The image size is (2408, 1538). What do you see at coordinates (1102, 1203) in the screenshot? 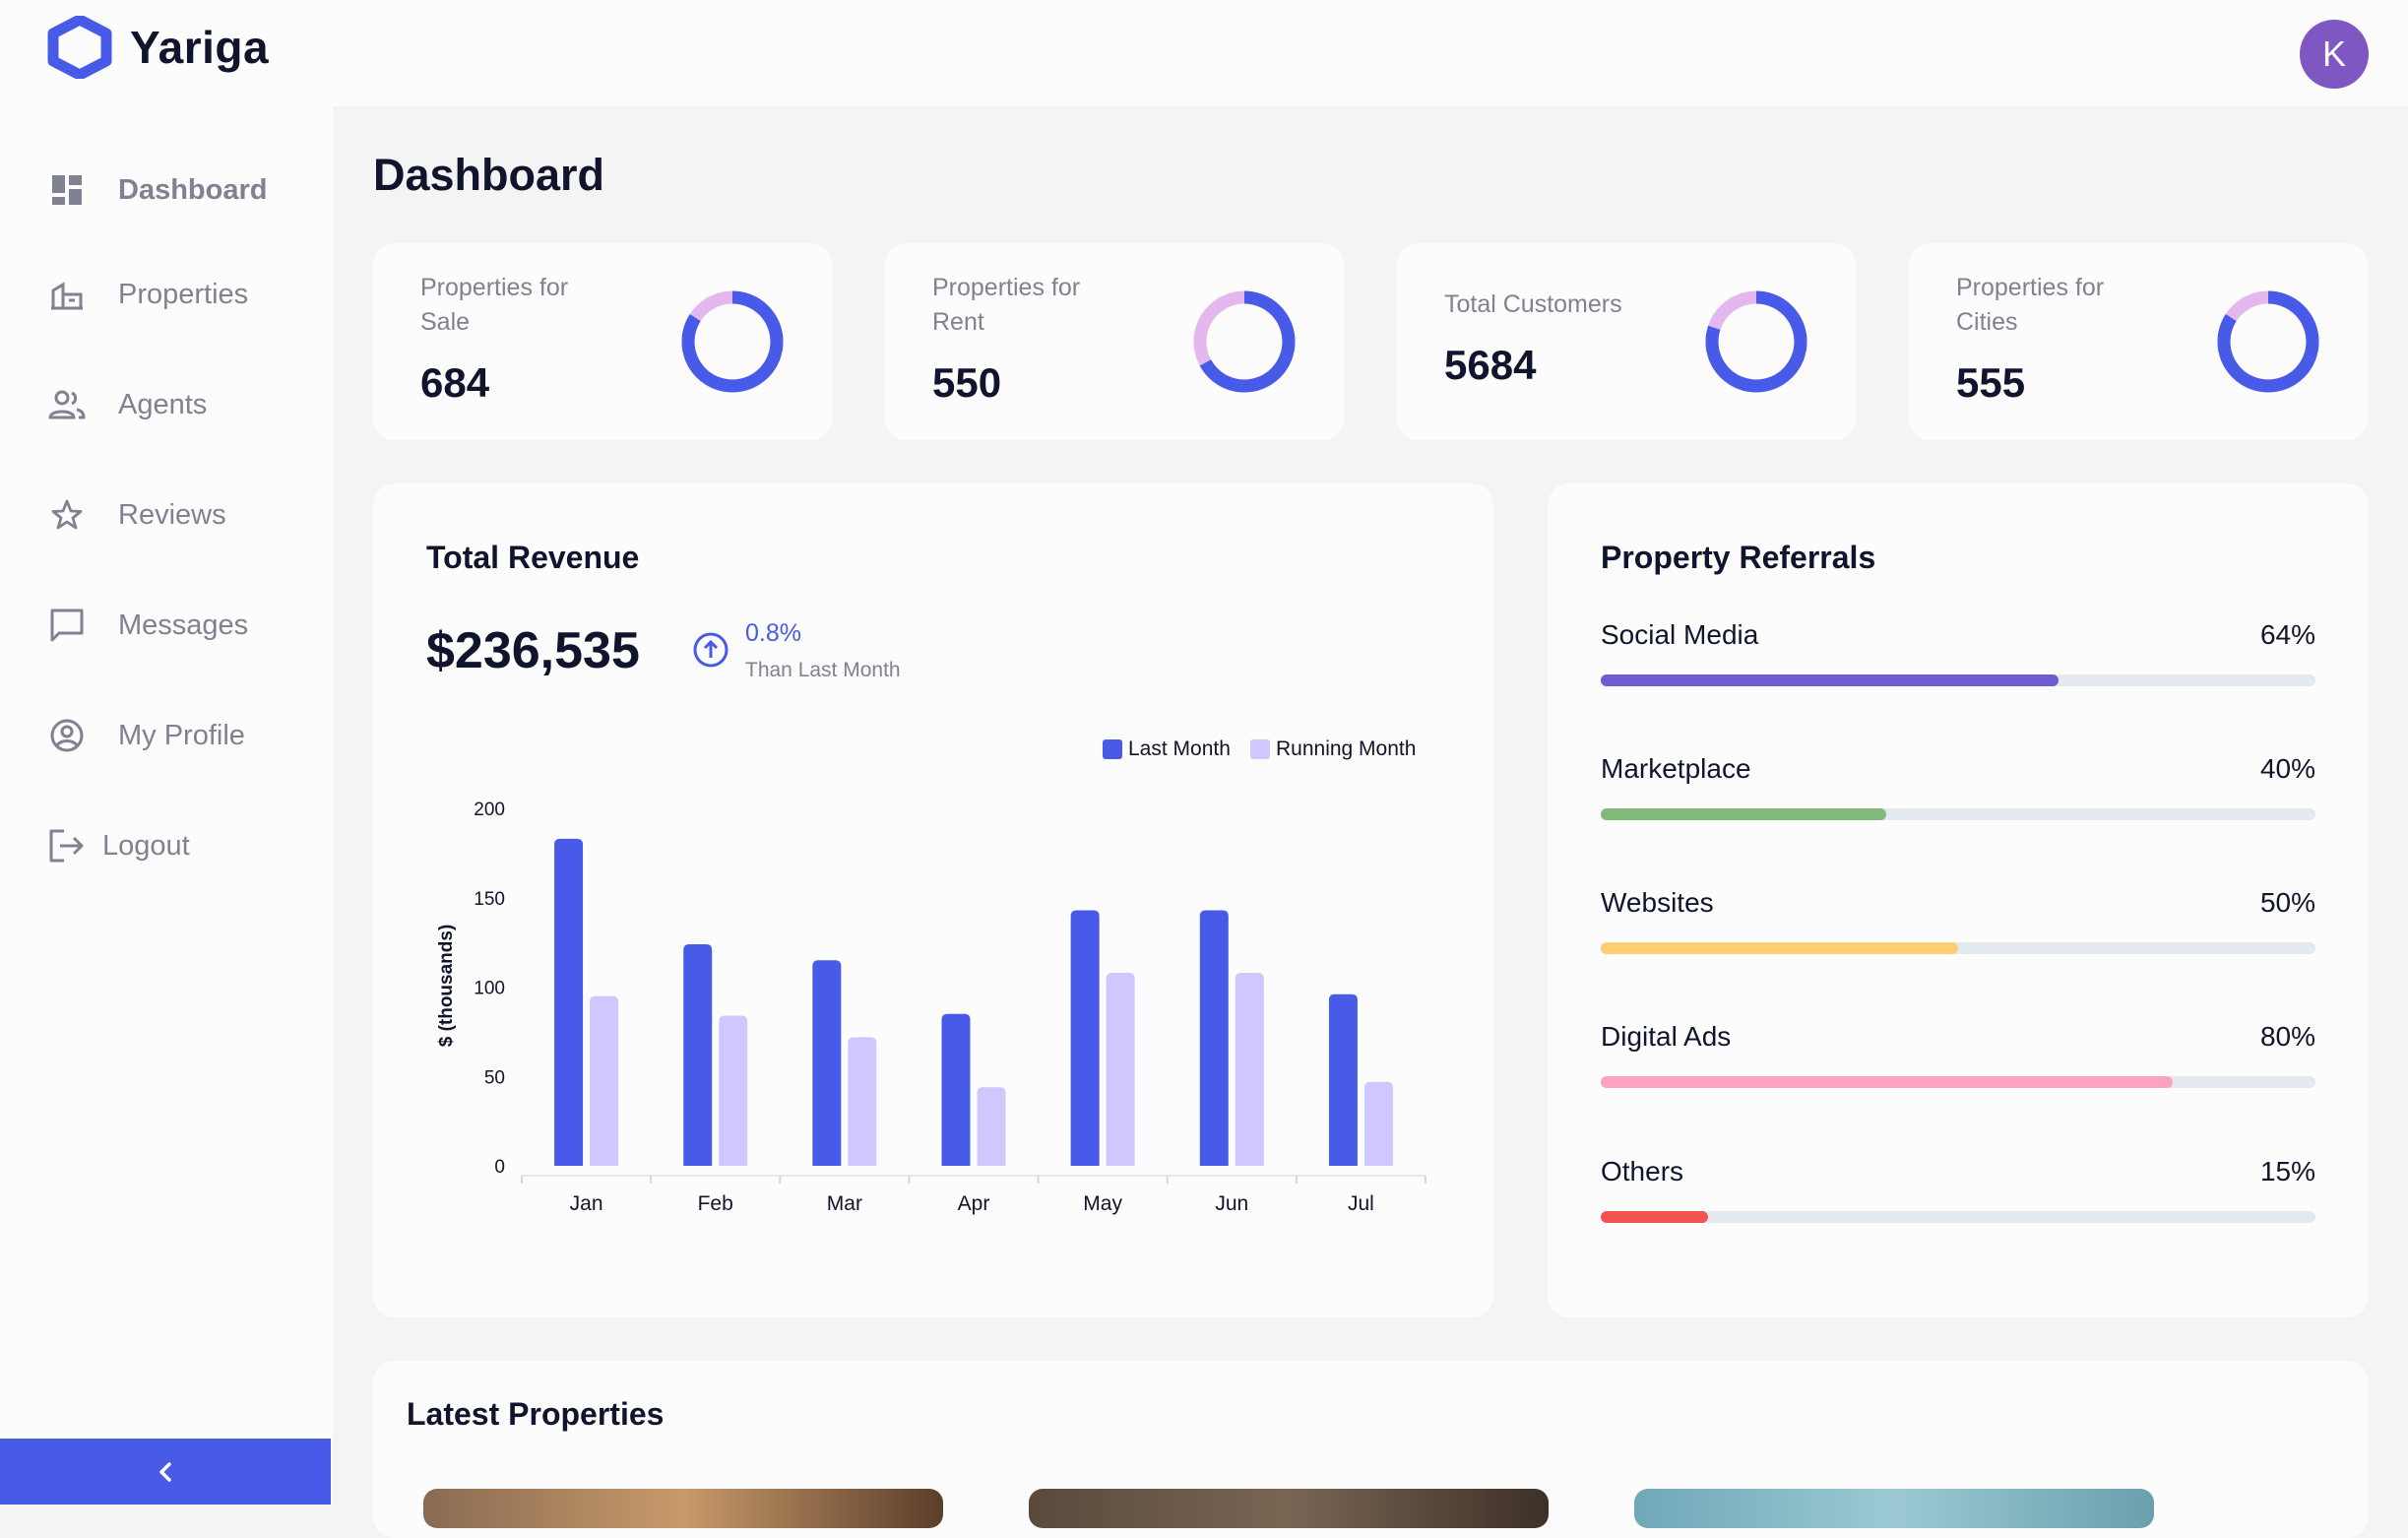
I see `x-tick-label: May` at bounding box center [1102, 1203].